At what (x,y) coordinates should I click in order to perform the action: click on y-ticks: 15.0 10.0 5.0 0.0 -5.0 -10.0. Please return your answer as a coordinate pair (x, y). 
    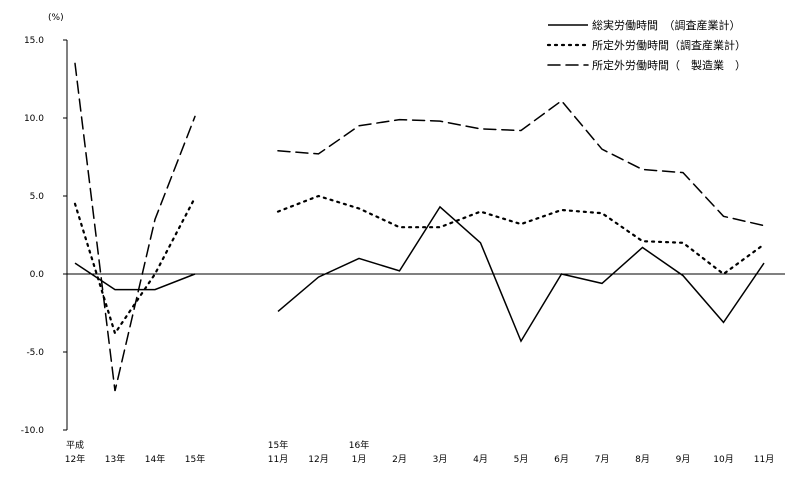
    Looking at the image, I should click on (44, 236).